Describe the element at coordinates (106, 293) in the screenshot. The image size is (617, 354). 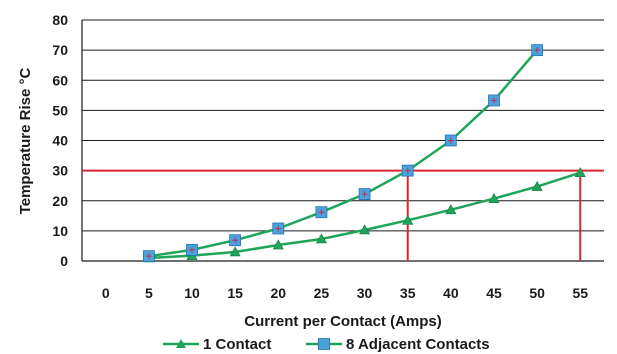
I see `x-tick-label: 0` at that location.